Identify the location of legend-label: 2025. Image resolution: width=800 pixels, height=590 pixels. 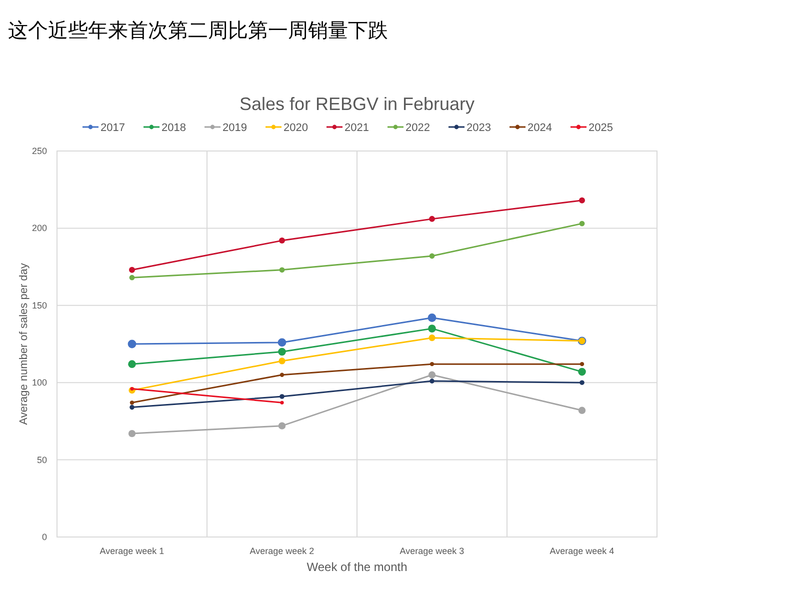
(600, 128).